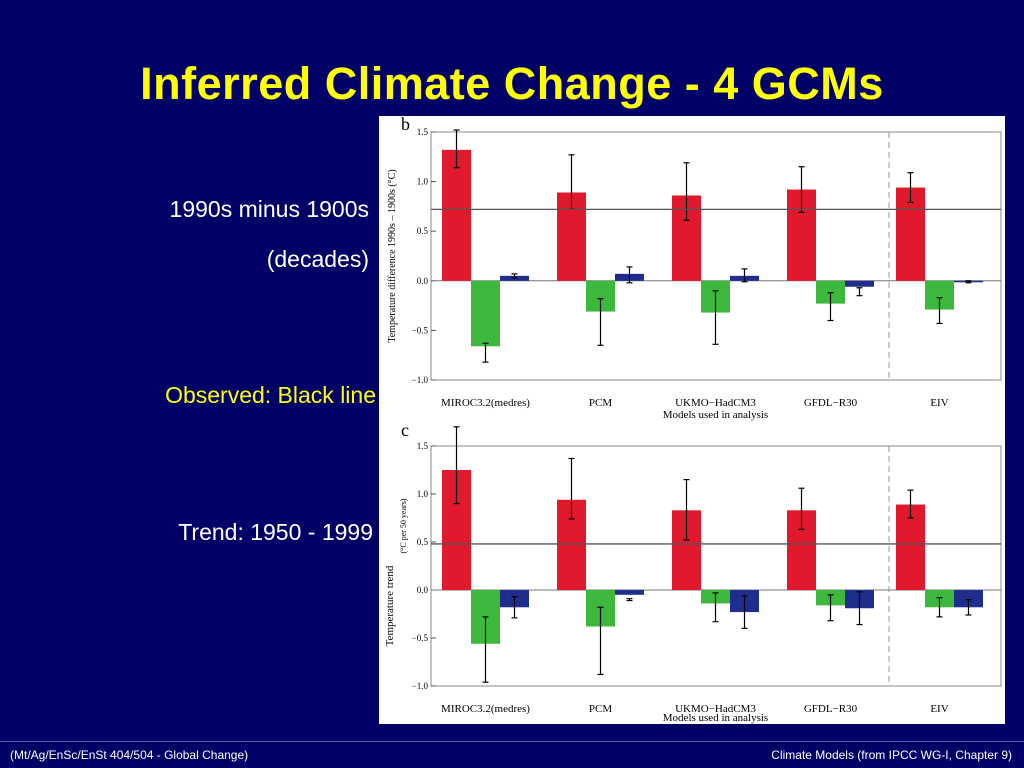  I want to click on observed-label: Observed: Black line, so click(270, 395).